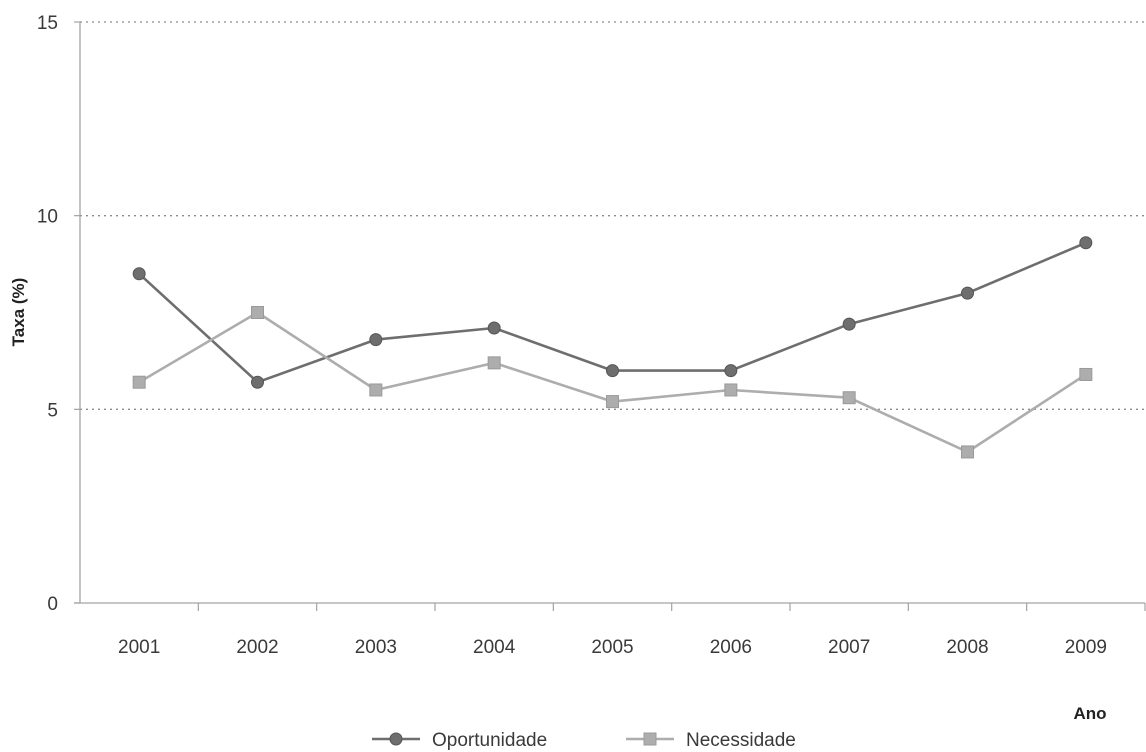 The image size is (1146, 752). What do you see at coordinates (494, 647) in the screenshot?
I see `x-tick-label: 2004` at bounding box center [494, 647].